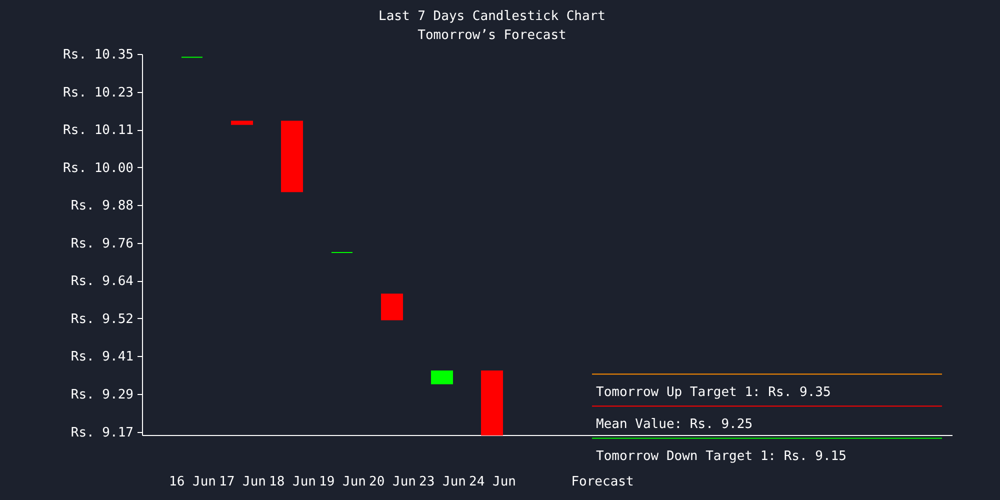 The height and width of the screenshot is (500, 1000). Describe the element at coordinates (98, 130) in the screenshot. I see `y-tick-label: Rs. 10.11` at that location.